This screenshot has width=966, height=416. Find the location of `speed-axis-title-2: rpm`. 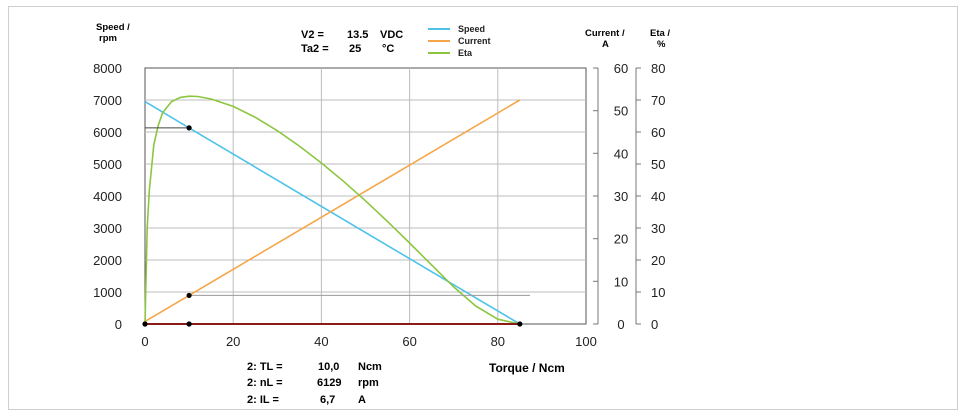

speed-axis-title-2: rpm is located at coordinates (108, 38).